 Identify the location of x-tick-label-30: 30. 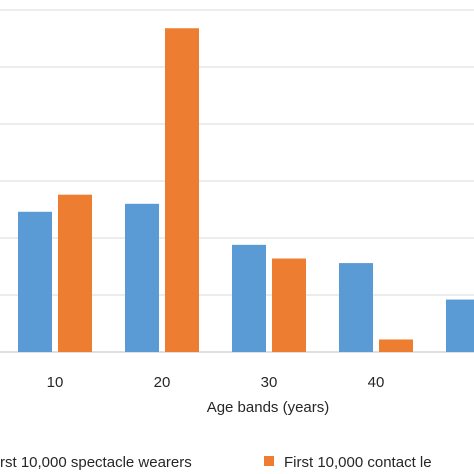
(269, 382).